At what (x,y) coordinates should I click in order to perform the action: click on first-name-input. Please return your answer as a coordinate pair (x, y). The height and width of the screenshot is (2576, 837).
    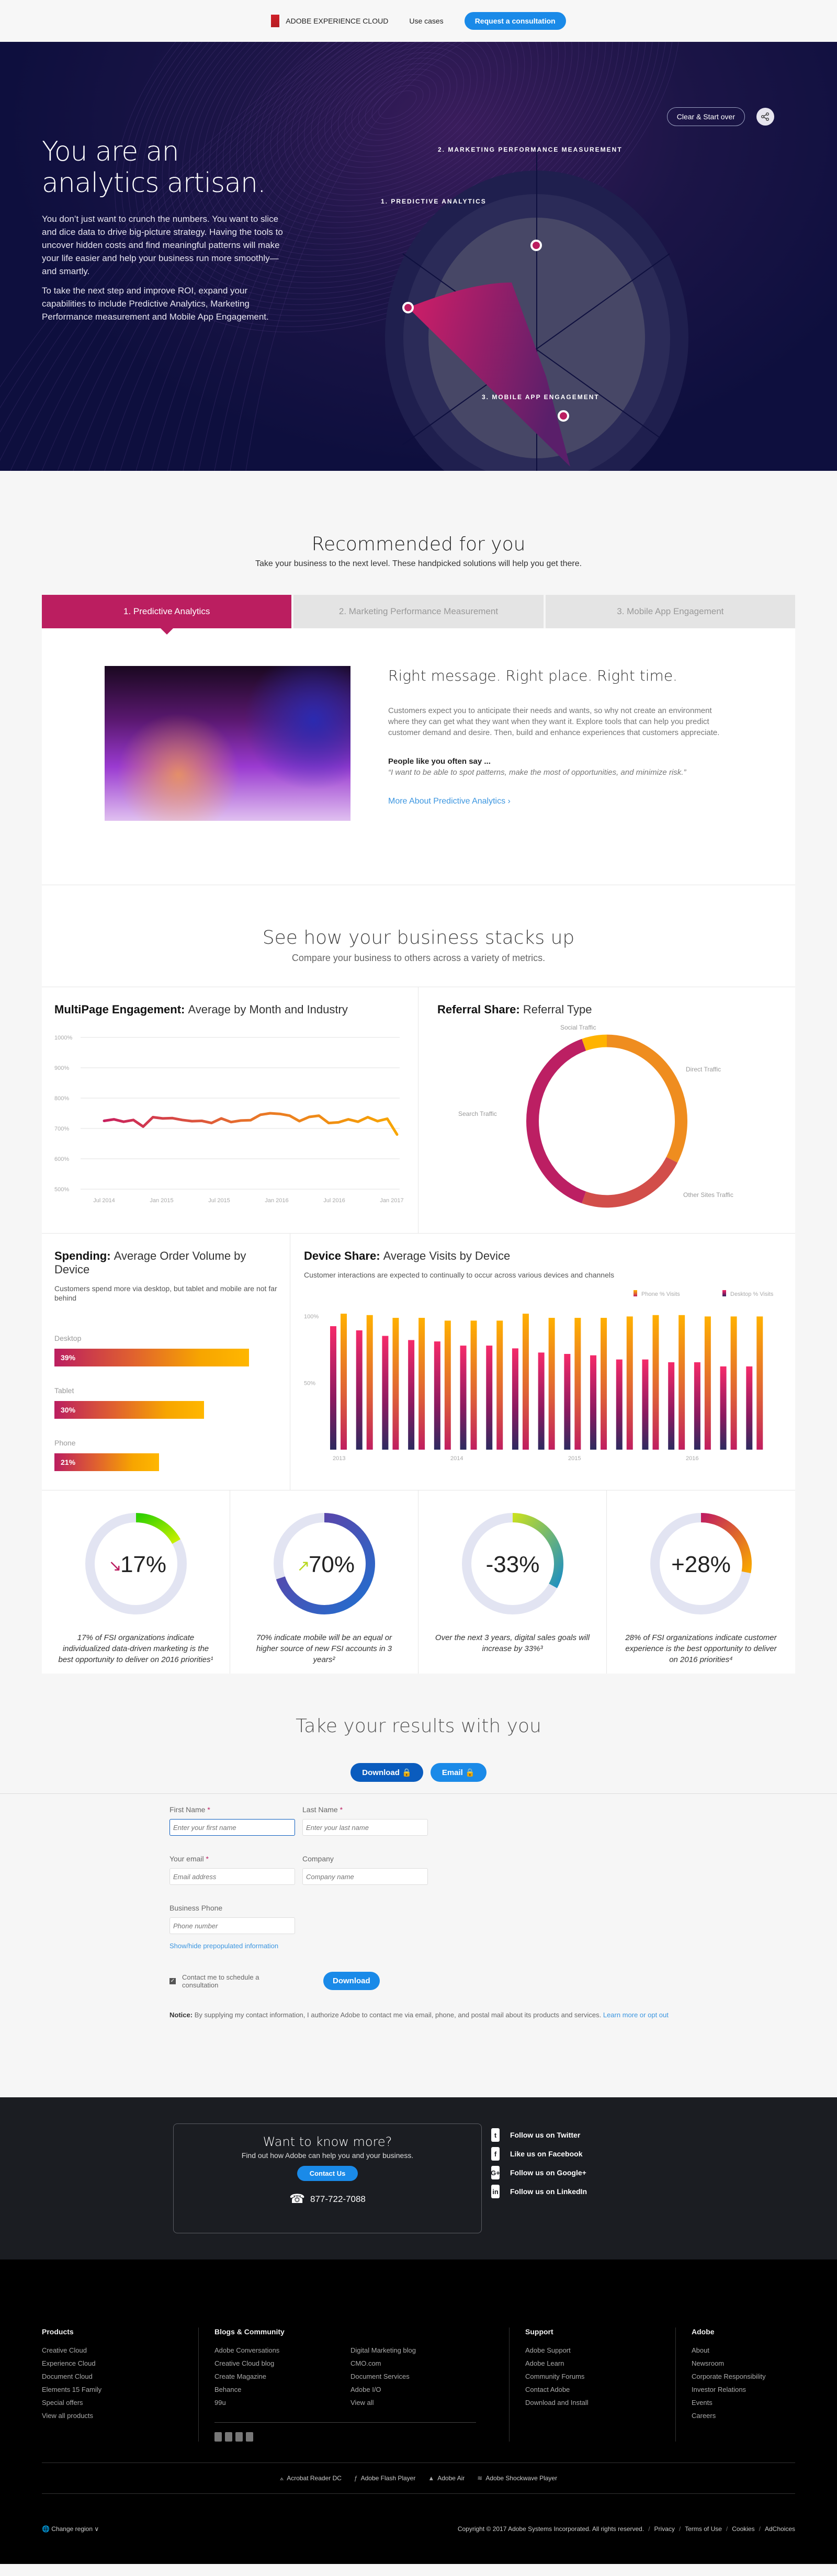
    Looking at the image, I should click on (232, 1828).